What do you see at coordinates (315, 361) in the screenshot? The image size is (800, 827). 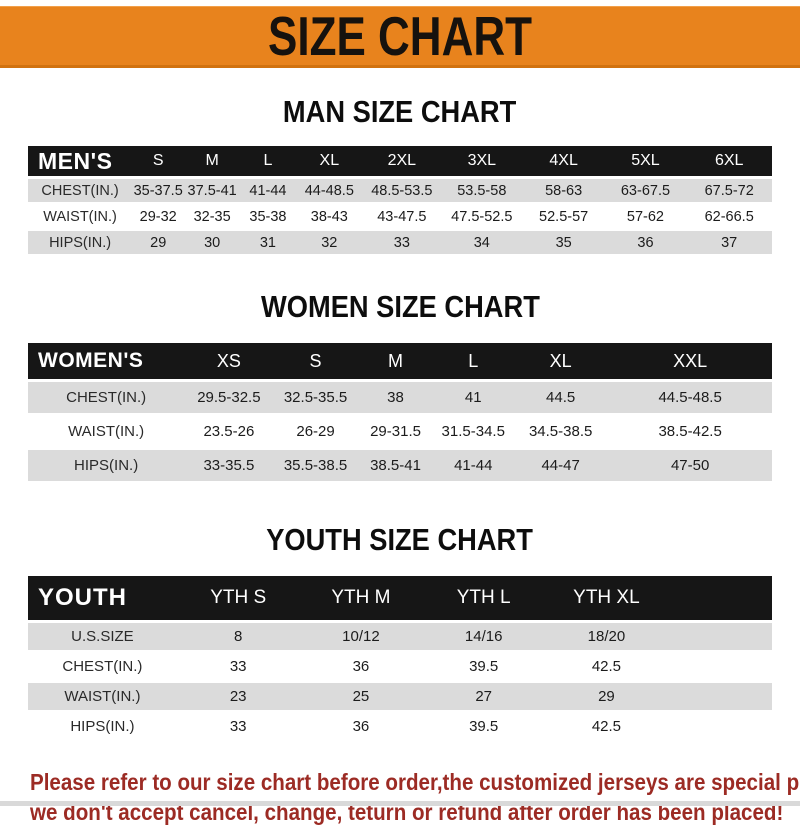 I see `women-col-header: S` at bounding box center [315, 361].